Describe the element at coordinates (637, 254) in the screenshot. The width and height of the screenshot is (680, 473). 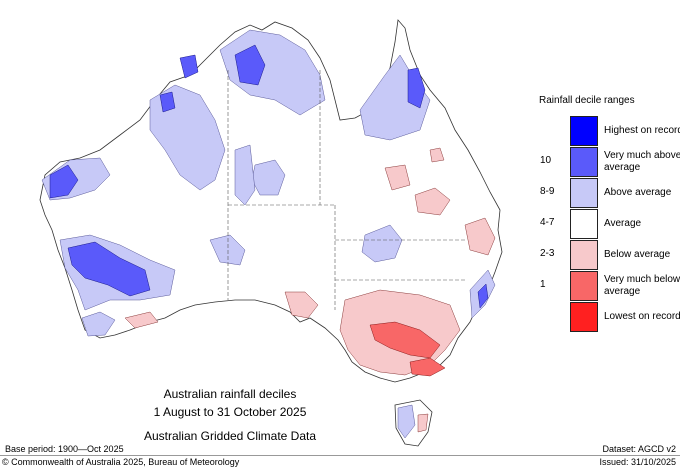
I see `legend-label: Below average` at that location.